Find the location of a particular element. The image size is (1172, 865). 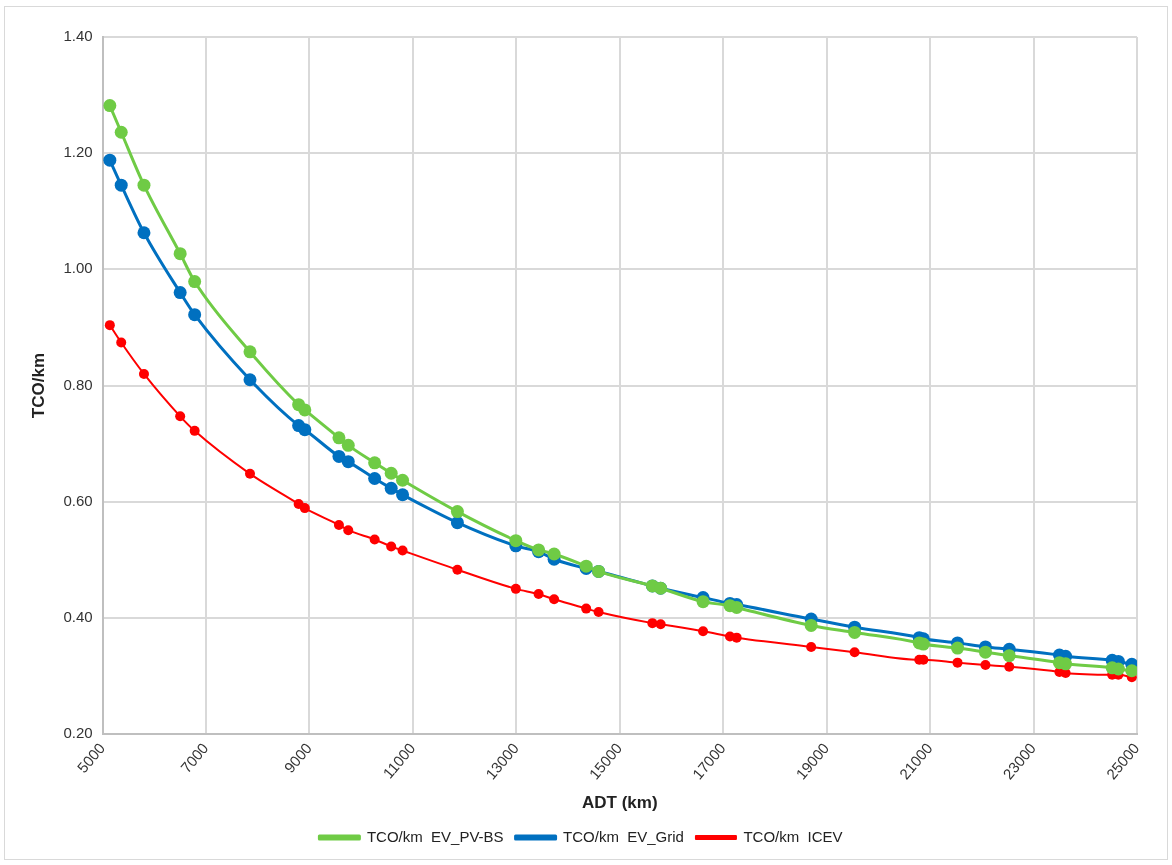

x-axis-title: ADT (km) is located at coordinates (620, 803).